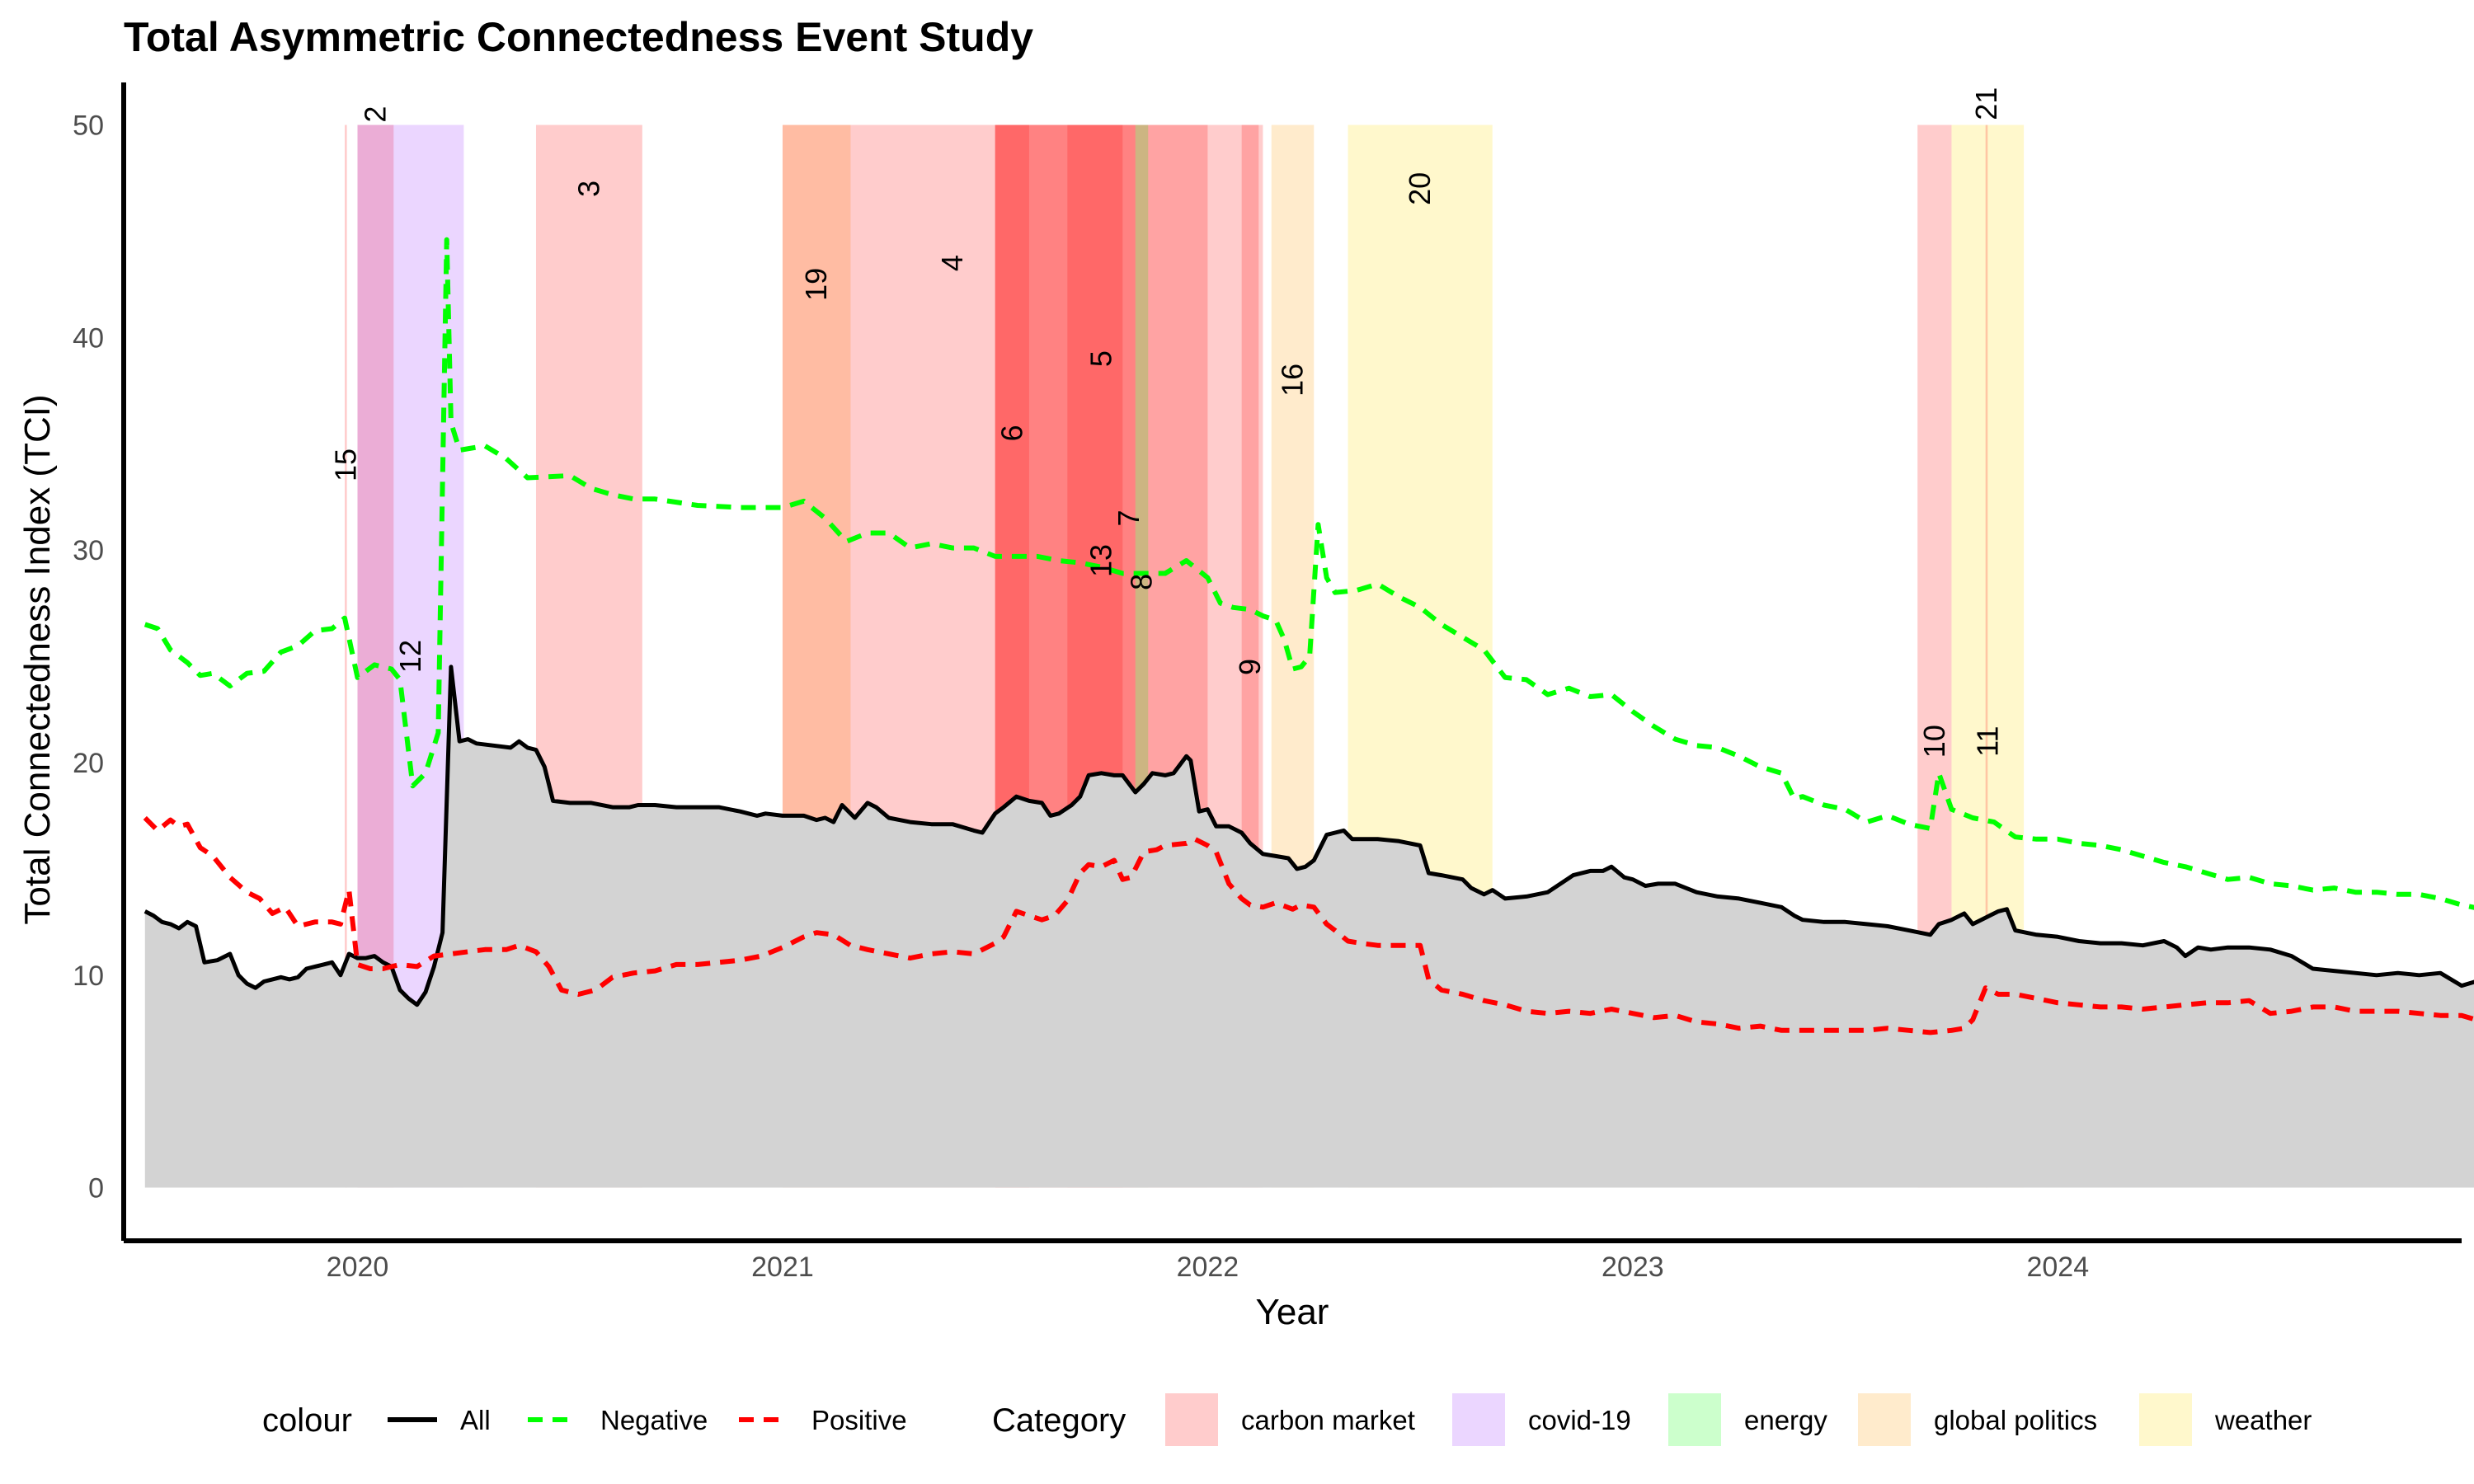 This screenshot has height=1484, width=2474. I want to click on series-line-positive, so click(1308, 925).